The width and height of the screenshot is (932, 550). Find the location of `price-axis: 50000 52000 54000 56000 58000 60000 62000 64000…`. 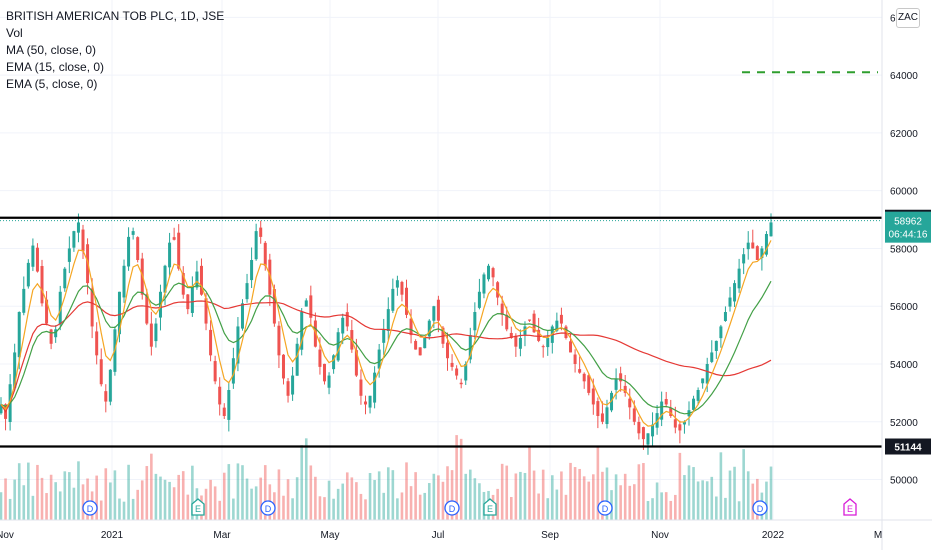

price-axis: 50000 52000 54000 56000 58000 60000 62000 64000… is located at coordinates (899, 275).